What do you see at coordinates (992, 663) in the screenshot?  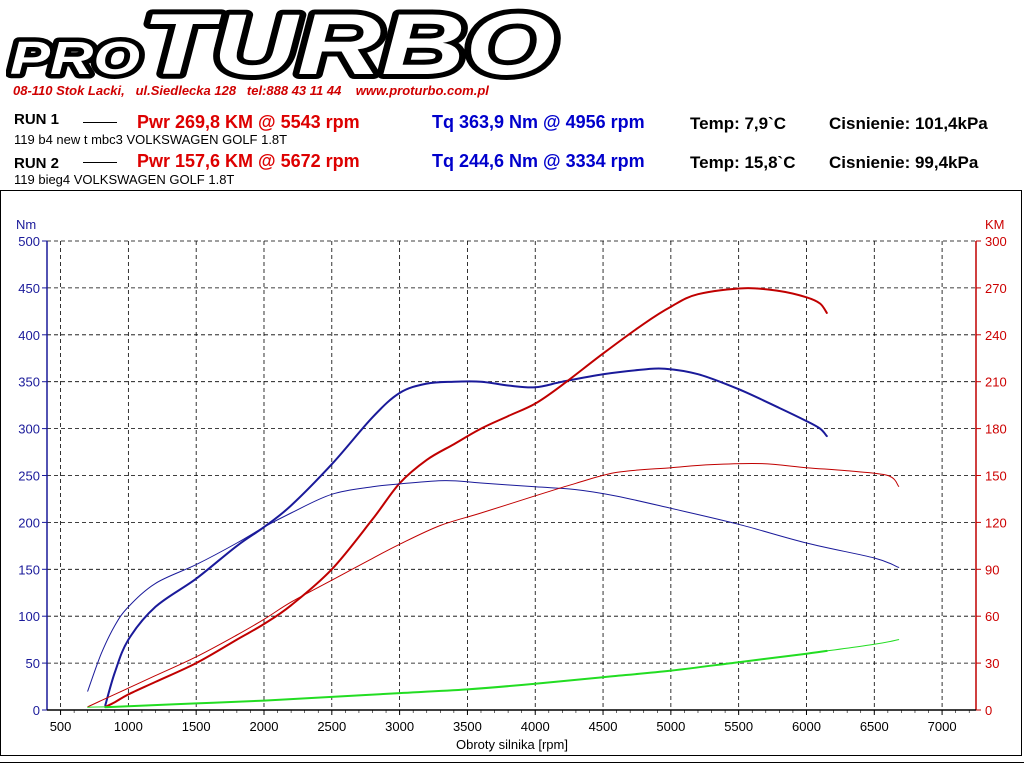 I see `y-right-tick-label: 30` at bounding box center [992, 663].